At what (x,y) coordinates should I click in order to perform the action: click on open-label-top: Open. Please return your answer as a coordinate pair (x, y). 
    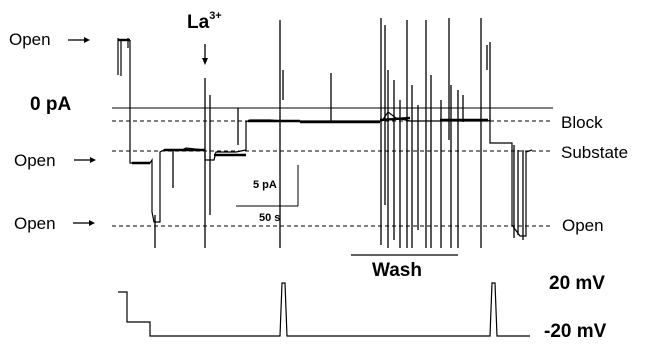
    Looking at the image, I should click on (30, 39).